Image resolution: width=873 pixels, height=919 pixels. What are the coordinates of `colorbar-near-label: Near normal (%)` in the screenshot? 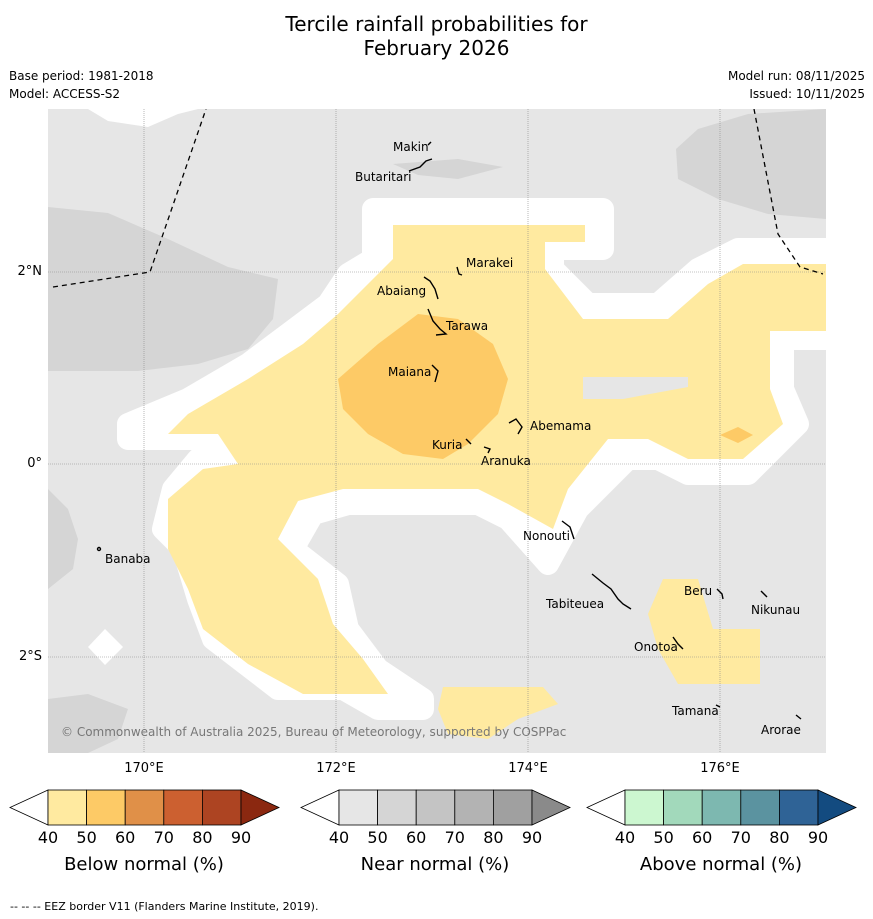 It's located at (435, 864).